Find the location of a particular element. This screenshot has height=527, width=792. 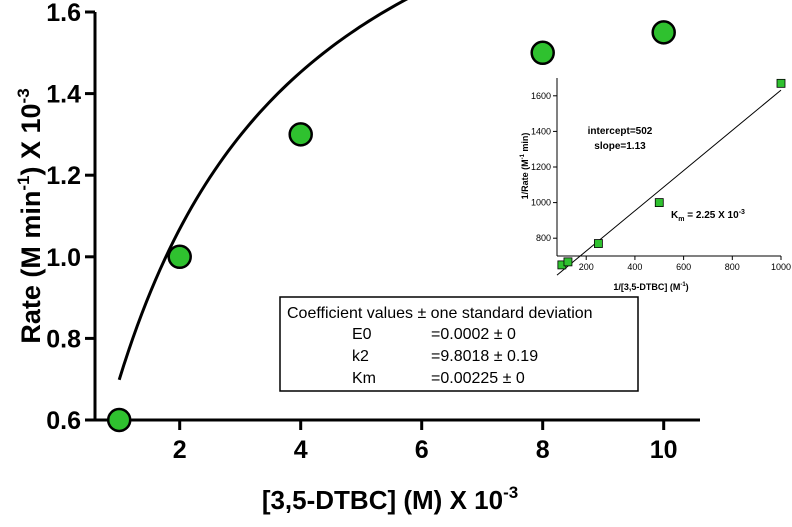

inset-km-annotation: Km = 2.25 X 10-3 is located at coordinates (708, 216).